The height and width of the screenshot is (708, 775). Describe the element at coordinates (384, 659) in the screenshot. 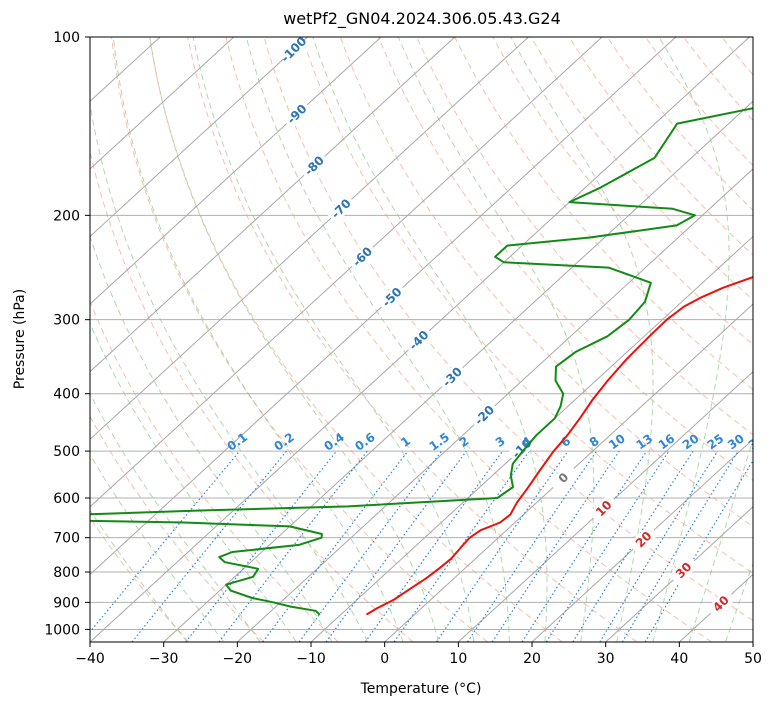

I see `x-tick-label: 0` at that location.